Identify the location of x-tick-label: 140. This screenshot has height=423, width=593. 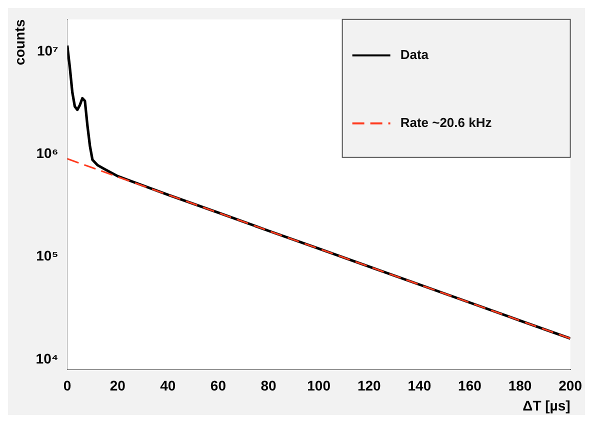
(420, 386).